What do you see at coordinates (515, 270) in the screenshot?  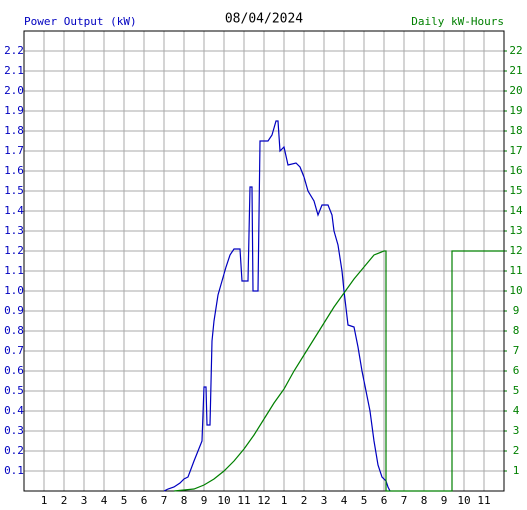 I see `y2-tick-label: 11` at bounding box center [515, 270].